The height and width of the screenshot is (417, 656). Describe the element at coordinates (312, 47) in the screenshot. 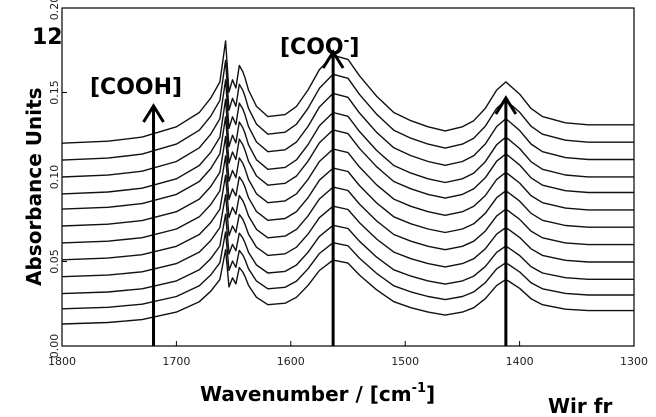

I see `annotation-coo-main: [COO` at that location.